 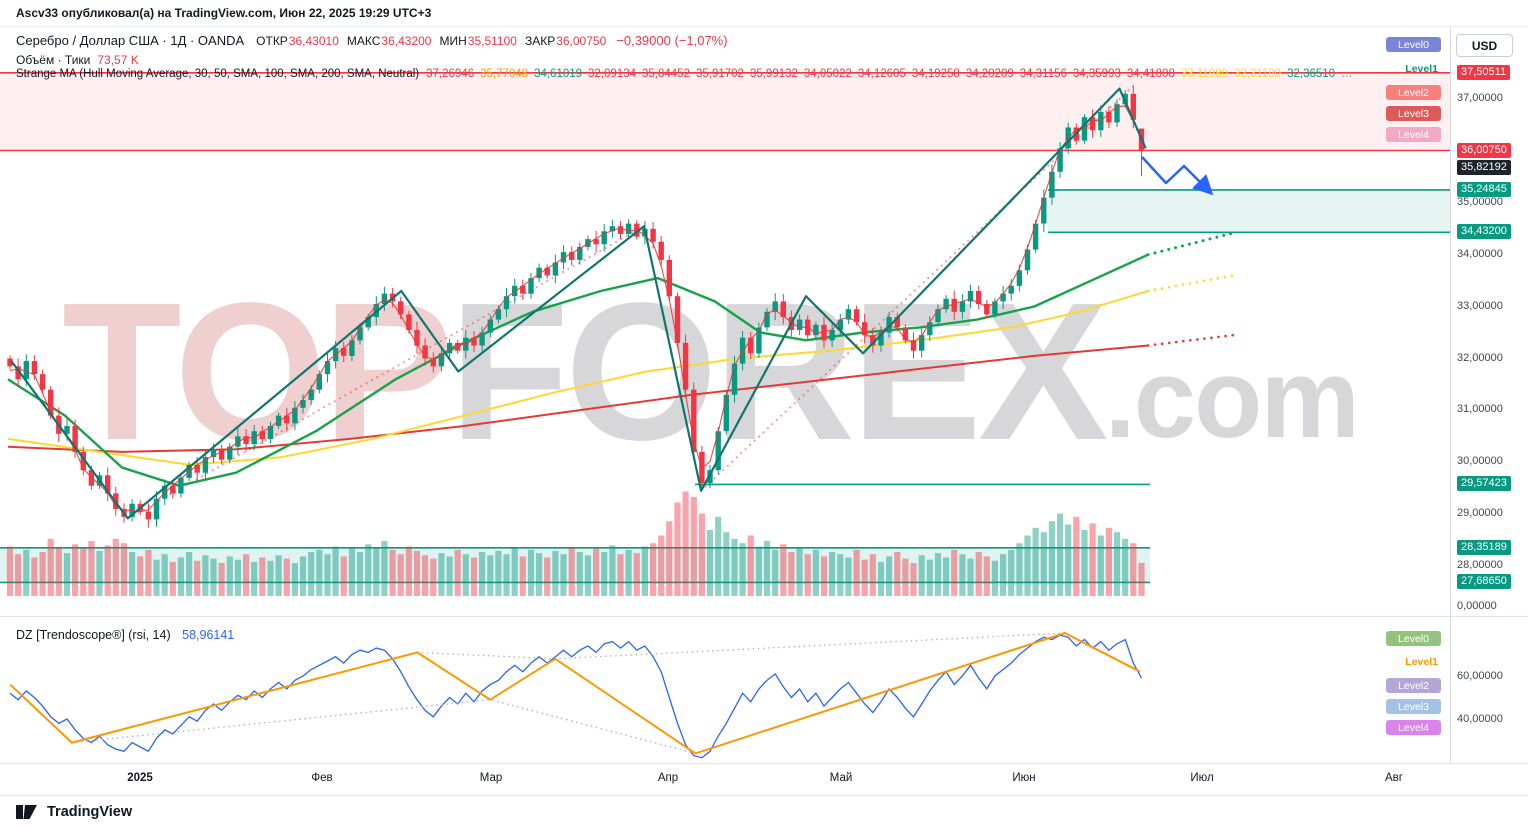 I want to click on price-axis-tick: 37,00000, so click(x=1480, y=98).